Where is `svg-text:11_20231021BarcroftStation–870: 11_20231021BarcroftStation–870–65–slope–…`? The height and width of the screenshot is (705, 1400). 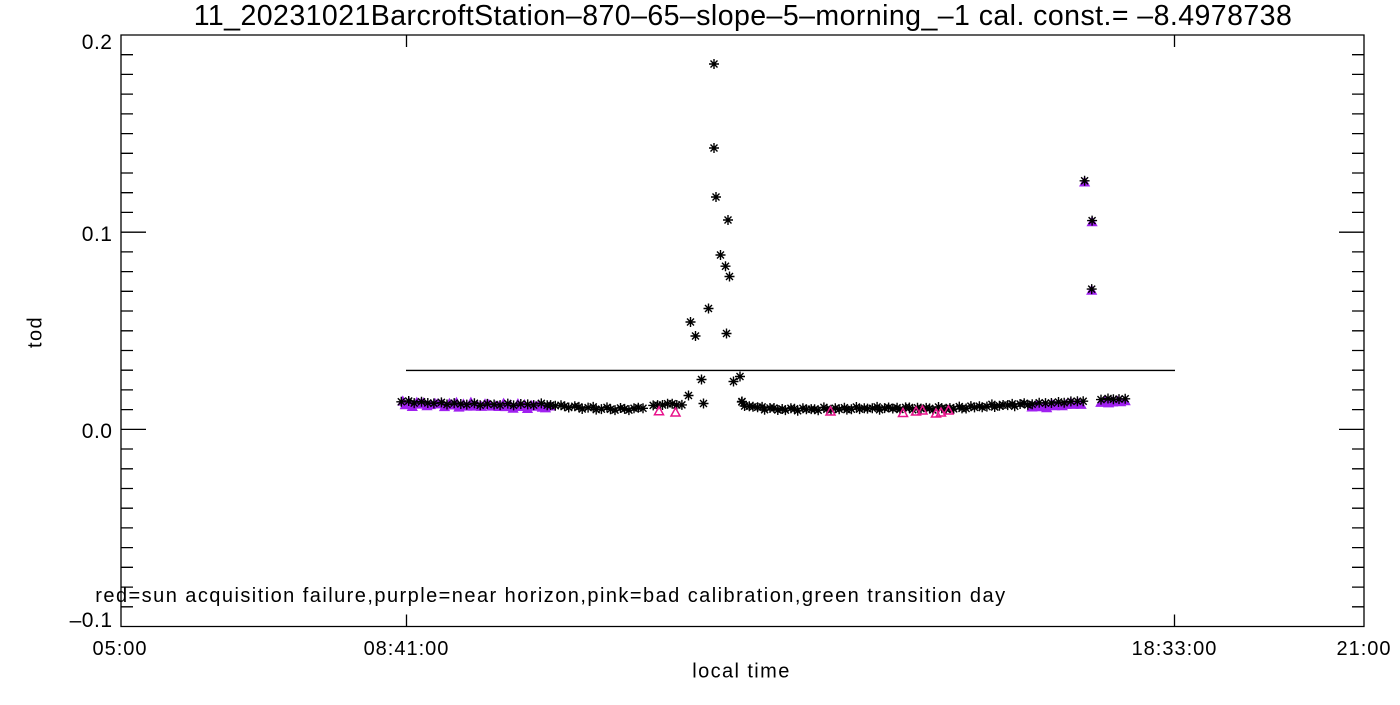
svg-text:11_20231021BarcroftStation–870: 11_20231021BarcroftStation–870–65–slope–… is located at coordinates (743, 16).